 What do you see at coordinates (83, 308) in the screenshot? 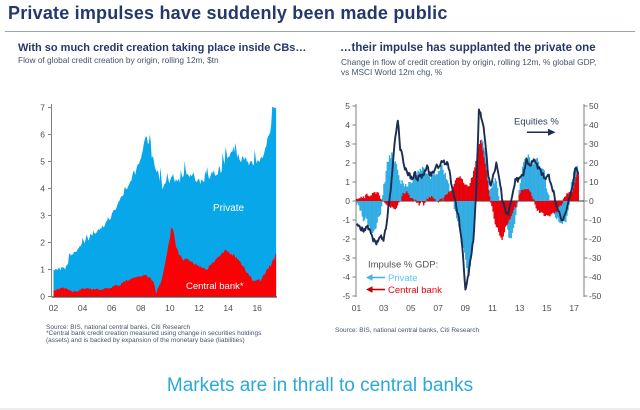
I see `svg-text: 04` at bounding box center [83, 308].